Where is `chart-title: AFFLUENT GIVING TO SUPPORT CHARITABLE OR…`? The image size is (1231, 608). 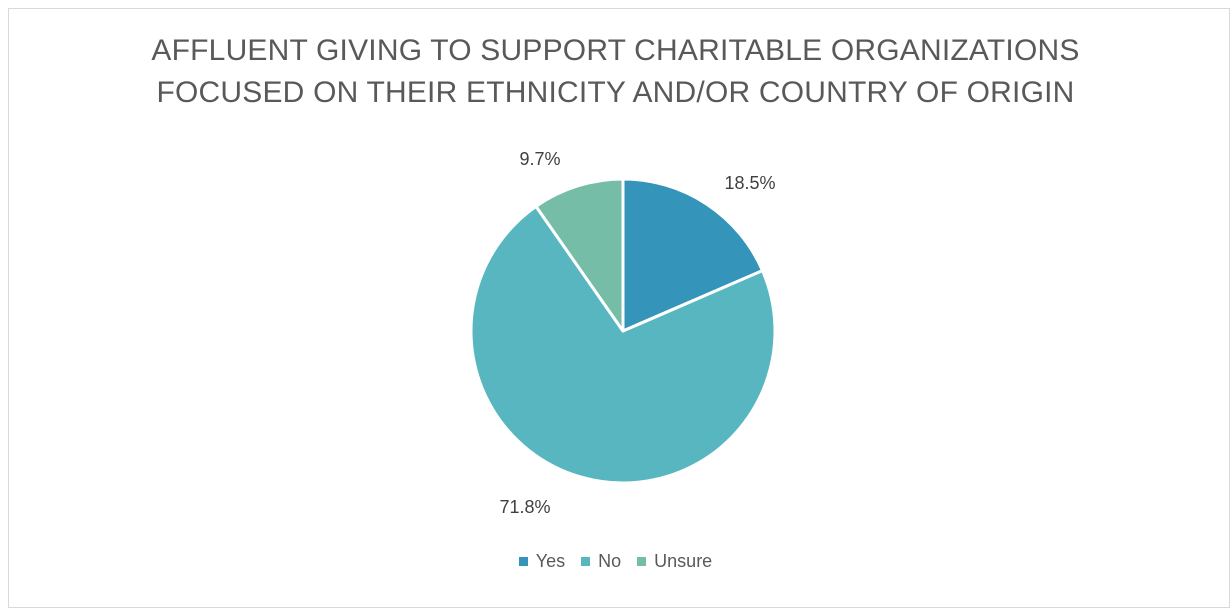 chart-title: AFFLUENT GIVING TO SUPPORT CHARITABLE OR… is located at coordinates (615, 72).